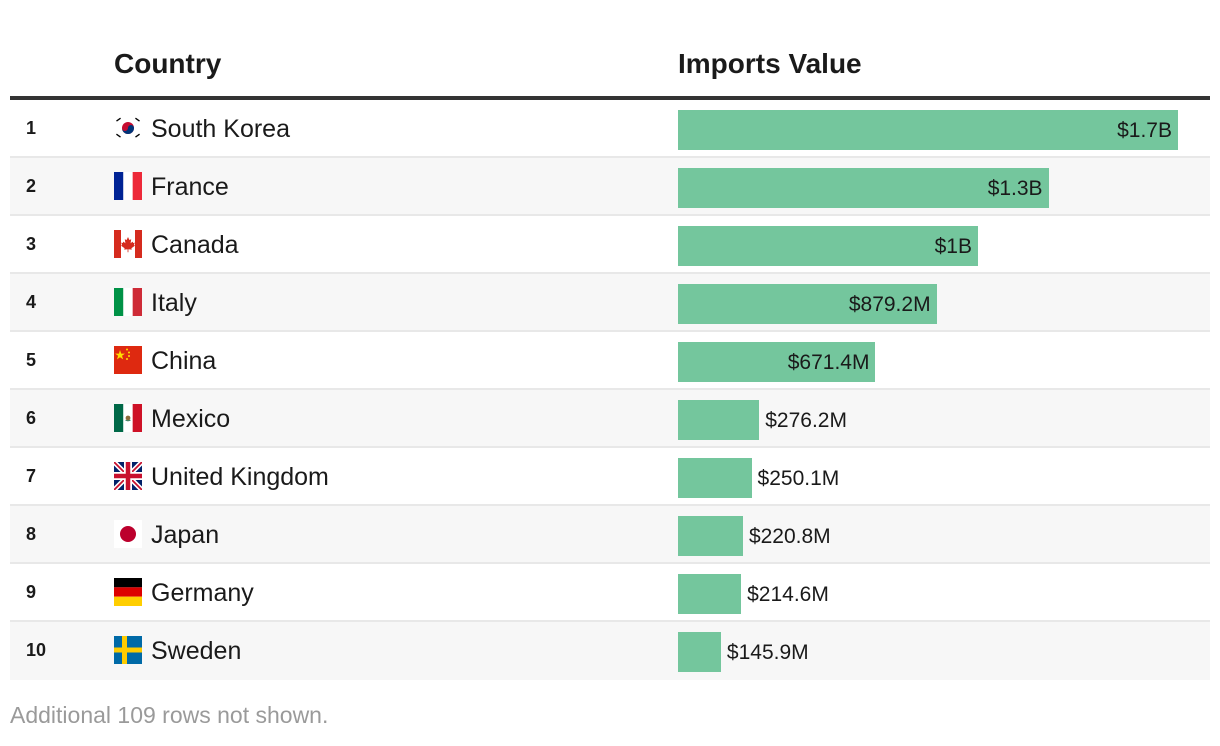  Describe the element at coordinates (240, 477) in the screenshot. I see `country-name: United Kingdom` at that location.